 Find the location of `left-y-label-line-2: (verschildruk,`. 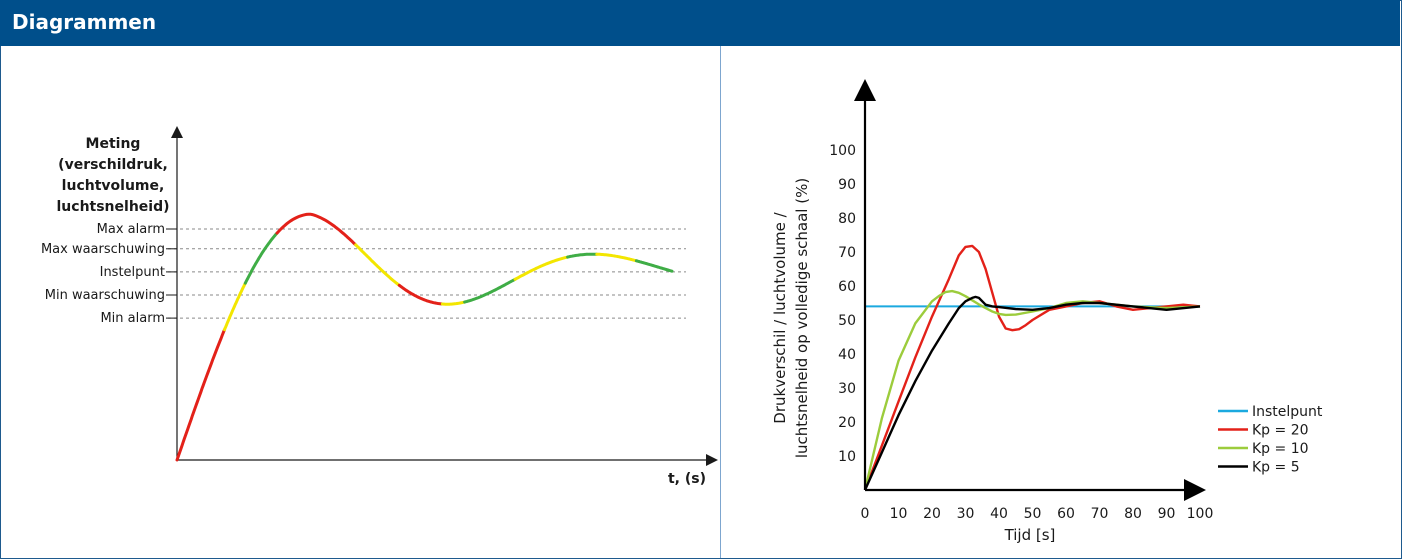

left-y-label-line-2: (verschildruk, is located at coordinates (113, 165).